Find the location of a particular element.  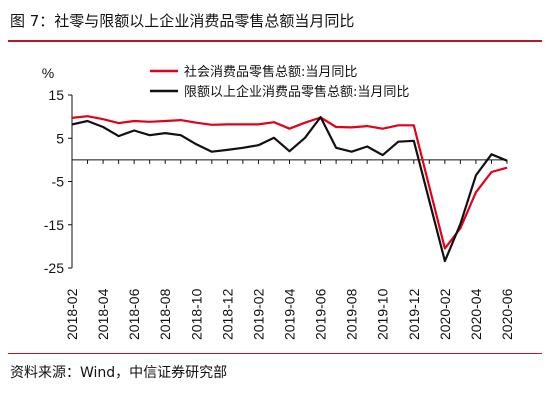

x-tick-label: 2019-12 is located at coordinates (414, 314).